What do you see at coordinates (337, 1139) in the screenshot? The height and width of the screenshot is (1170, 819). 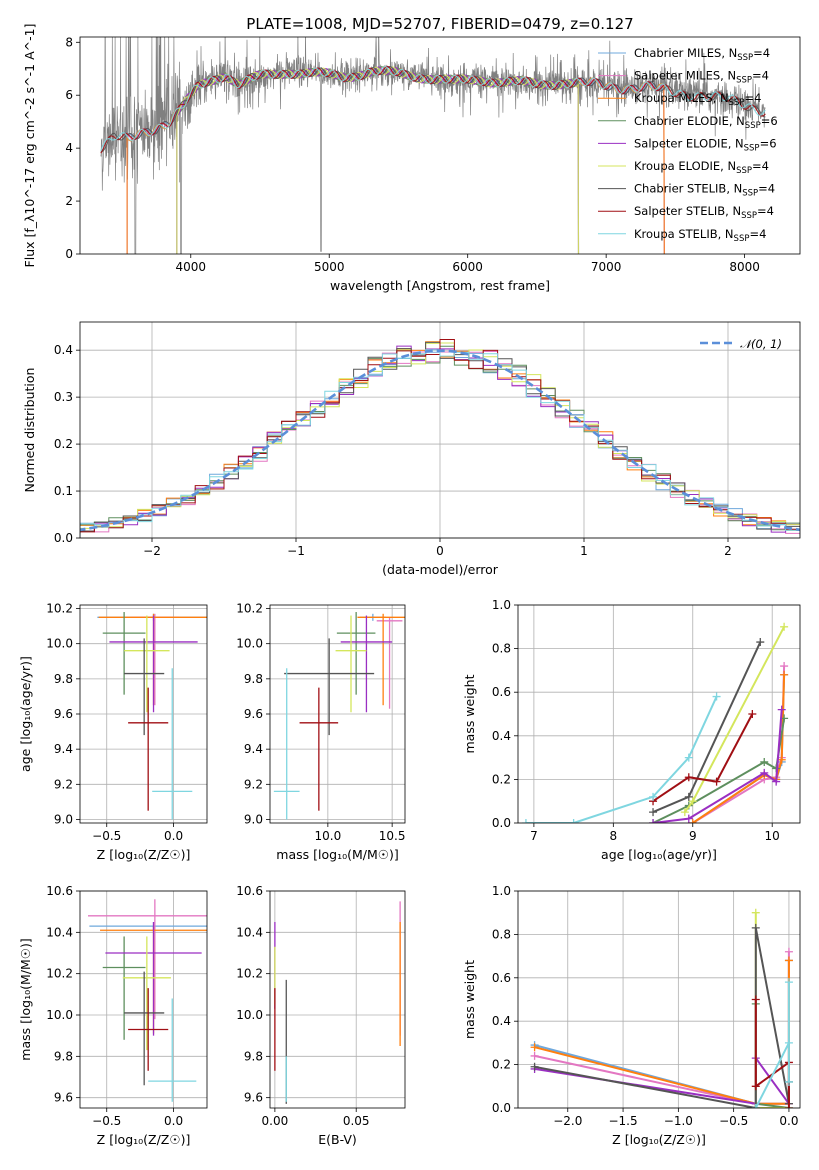 I see `x-axis-label: E(B-V)` at bounding box center [337, 1139].